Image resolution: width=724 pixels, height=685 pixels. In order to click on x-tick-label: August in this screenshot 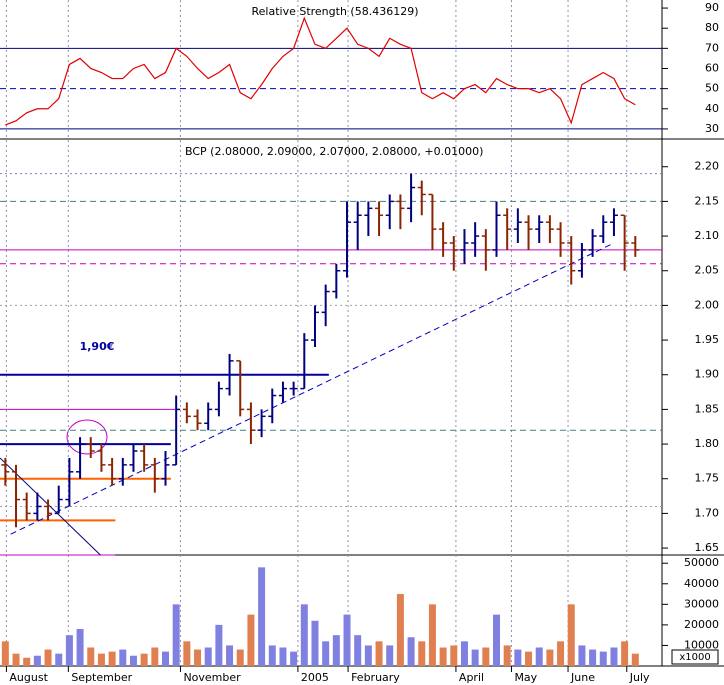, I will do `click(28, 677)`.